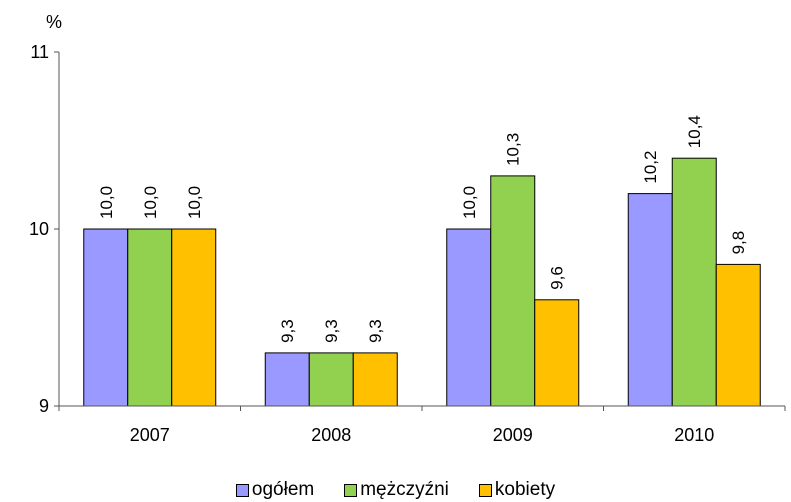 Image resolution: width=791 pixels, height=502 pixels. What do you see at coordinates (525, 489) in the screenshot?
I see `legend-label-kobiety: kobiety` at bounding box center [525, 489].